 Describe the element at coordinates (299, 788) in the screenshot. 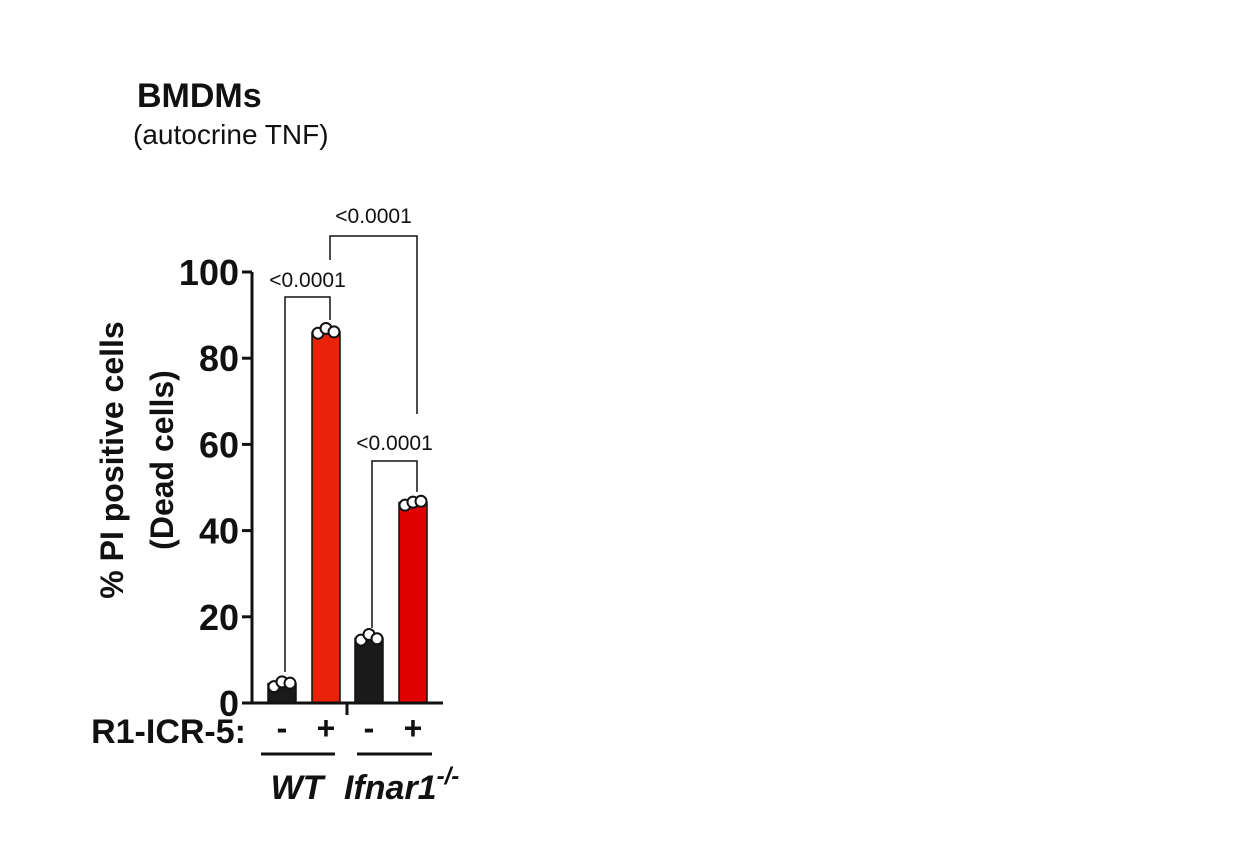

I see `group-label: WT` at that location.